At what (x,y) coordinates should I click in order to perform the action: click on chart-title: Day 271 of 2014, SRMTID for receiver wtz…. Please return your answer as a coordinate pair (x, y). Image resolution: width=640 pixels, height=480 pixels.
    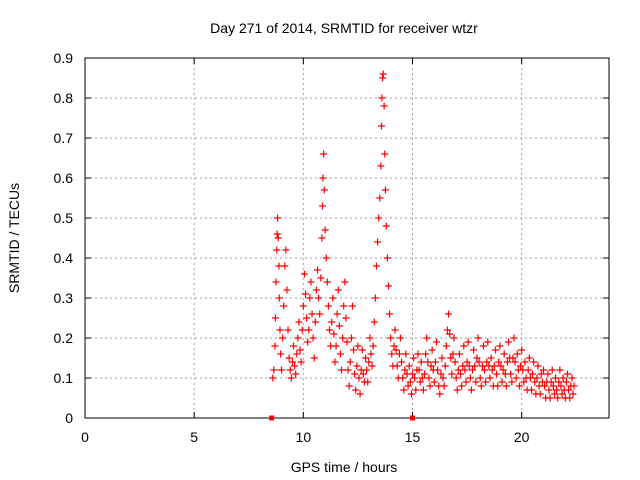
    Looking at the image, I should click on (344, 28).